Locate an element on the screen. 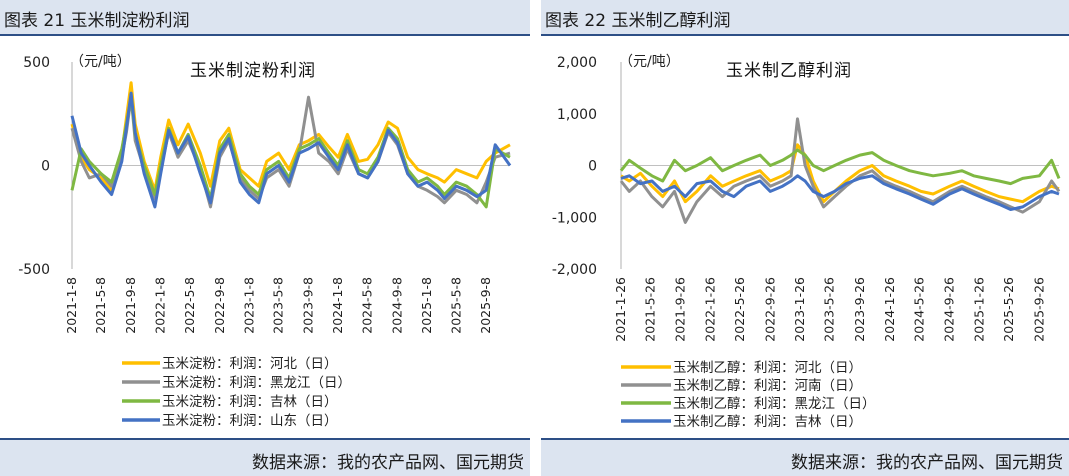 Image resolution: width=1069 pixels, height=476 pixels. chart-title: 玉米制乙醇利润 is located at coordinates (789, 71).